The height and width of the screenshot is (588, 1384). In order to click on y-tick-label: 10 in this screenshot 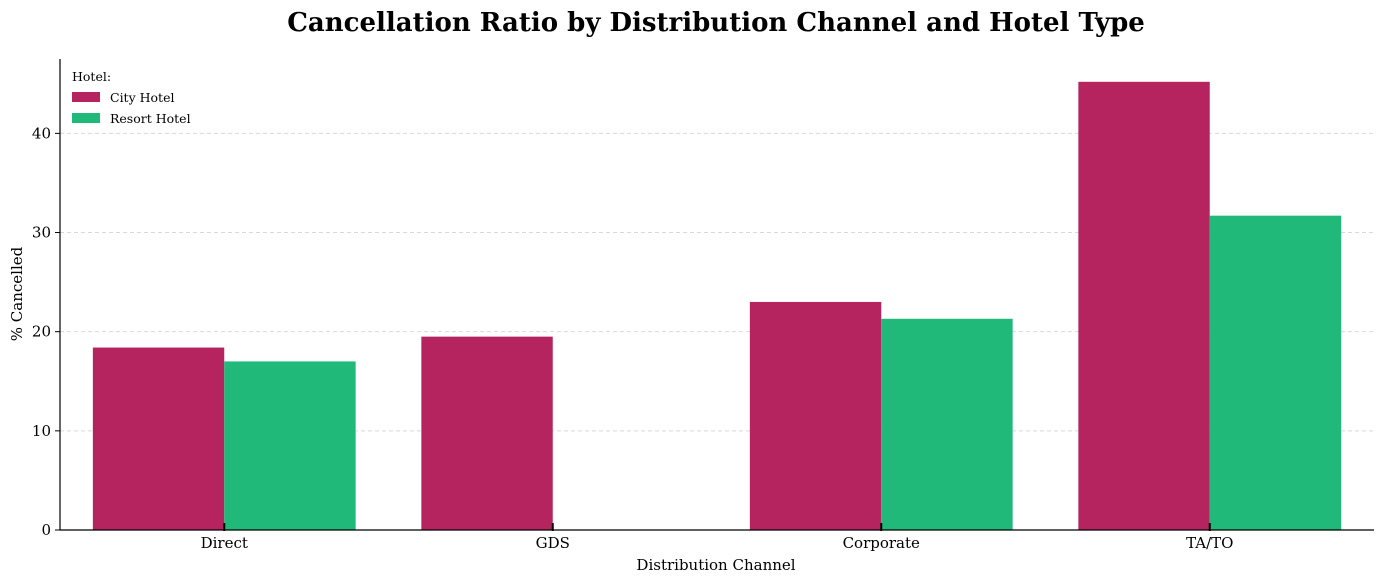, I will do `click(41, 431)`.